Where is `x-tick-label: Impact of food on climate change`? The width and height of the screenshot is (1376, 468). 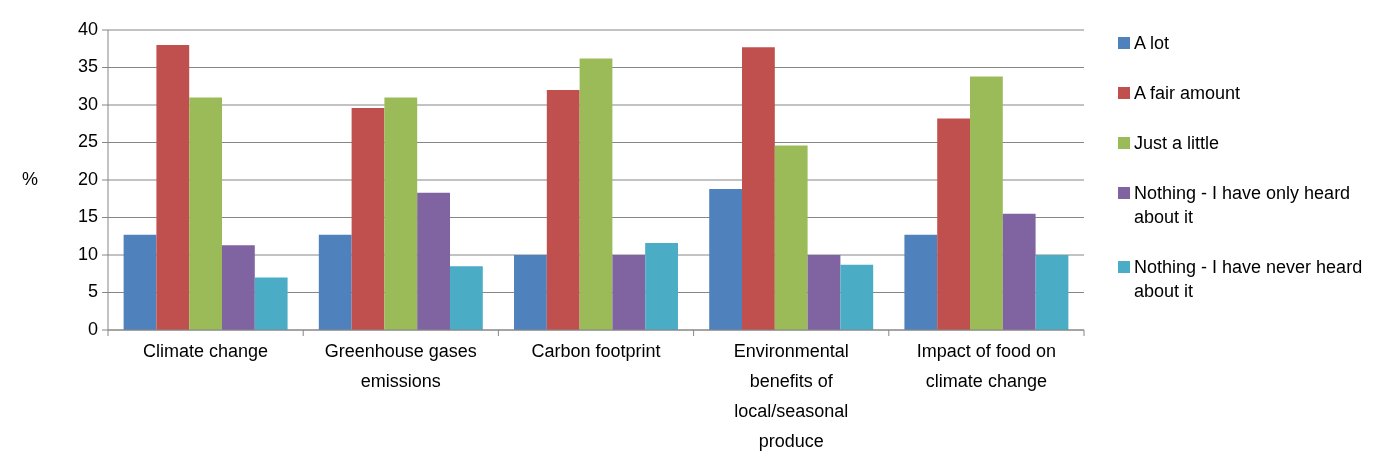
x-tick-label: Impact of food on climate change is located at coordinates (986, 365).